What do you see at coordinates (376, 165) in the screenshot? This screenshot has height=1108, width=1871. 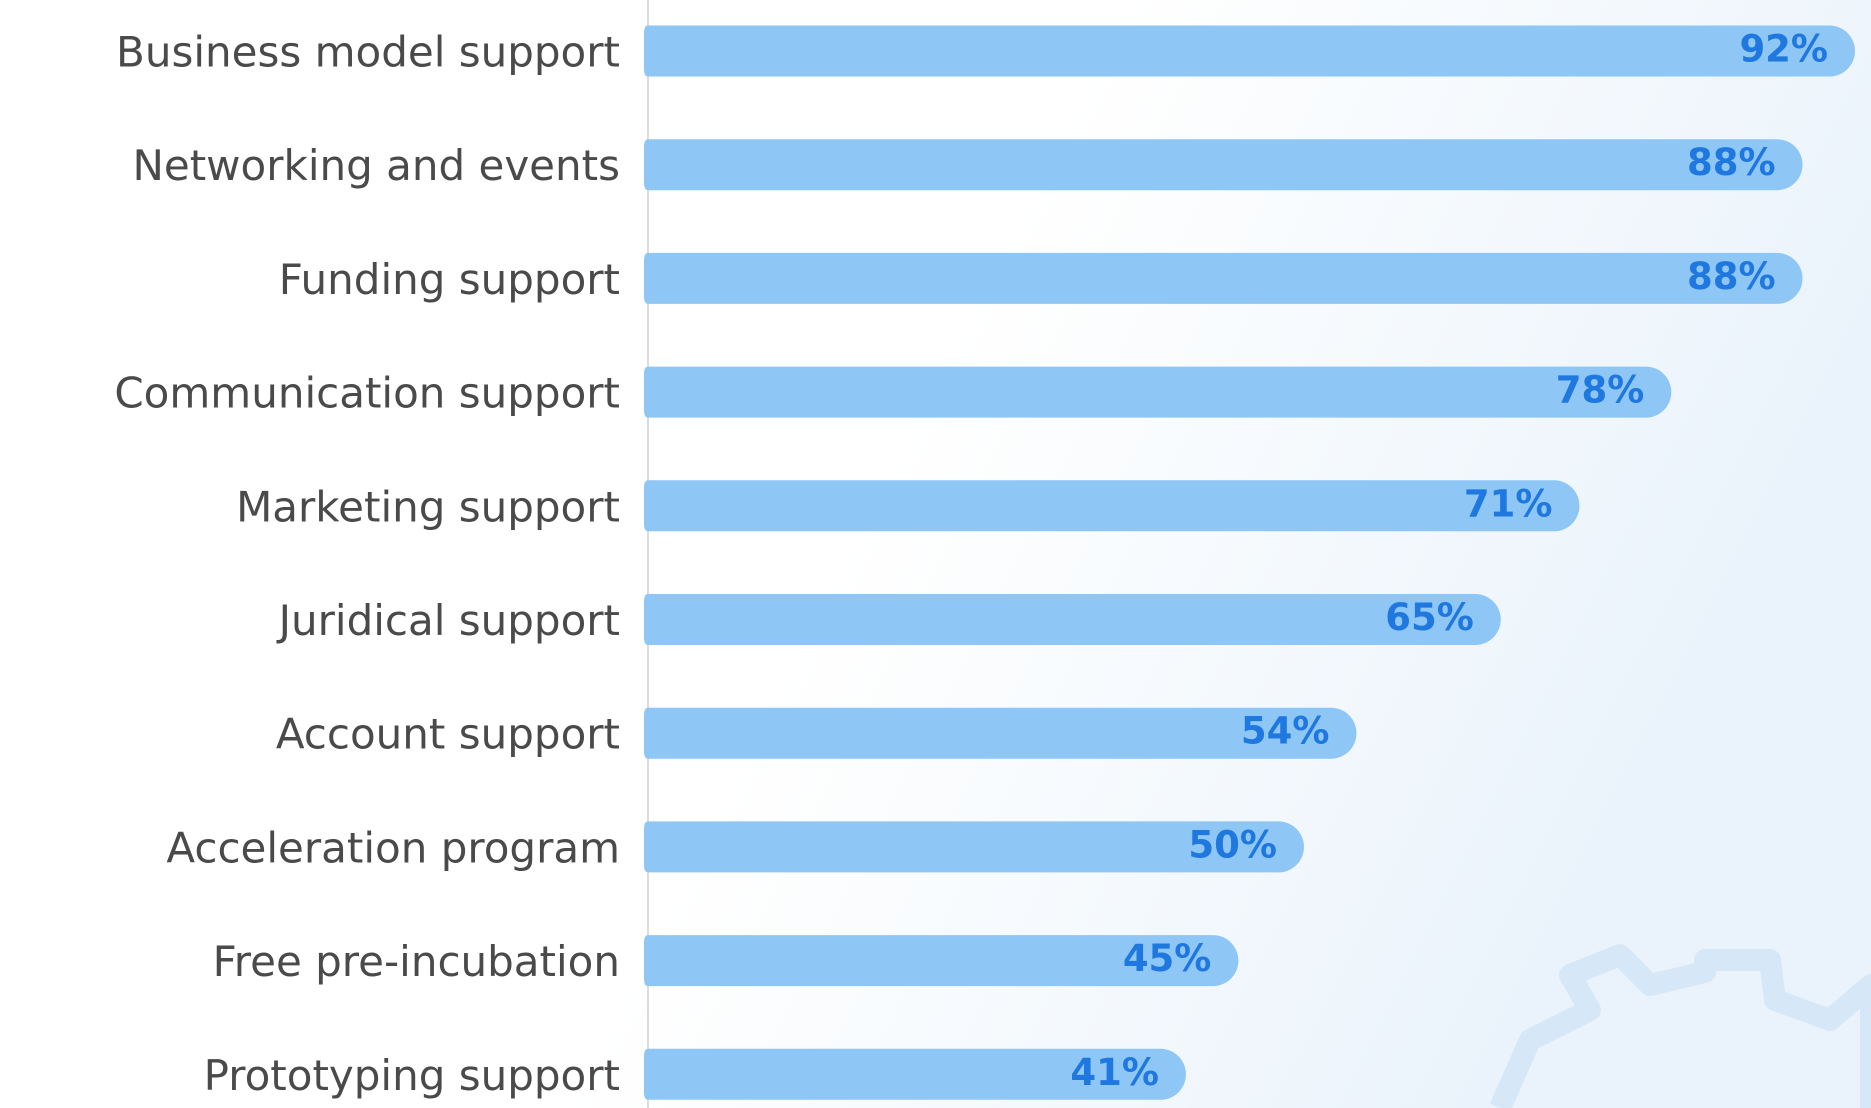 I see `category-label: Networking and events` at bounding box center [376, 165].